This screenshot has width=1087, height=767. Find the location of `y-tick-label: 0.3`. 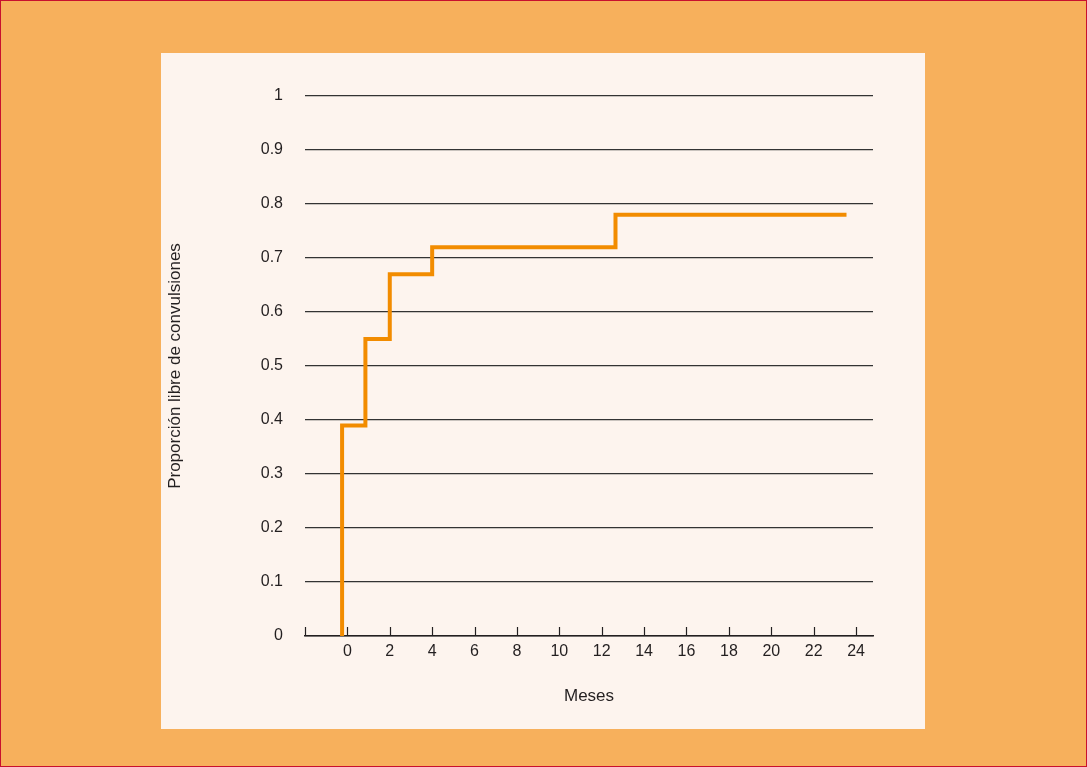

y-tick-label: 0.3 is located at coordinates (272, 473).